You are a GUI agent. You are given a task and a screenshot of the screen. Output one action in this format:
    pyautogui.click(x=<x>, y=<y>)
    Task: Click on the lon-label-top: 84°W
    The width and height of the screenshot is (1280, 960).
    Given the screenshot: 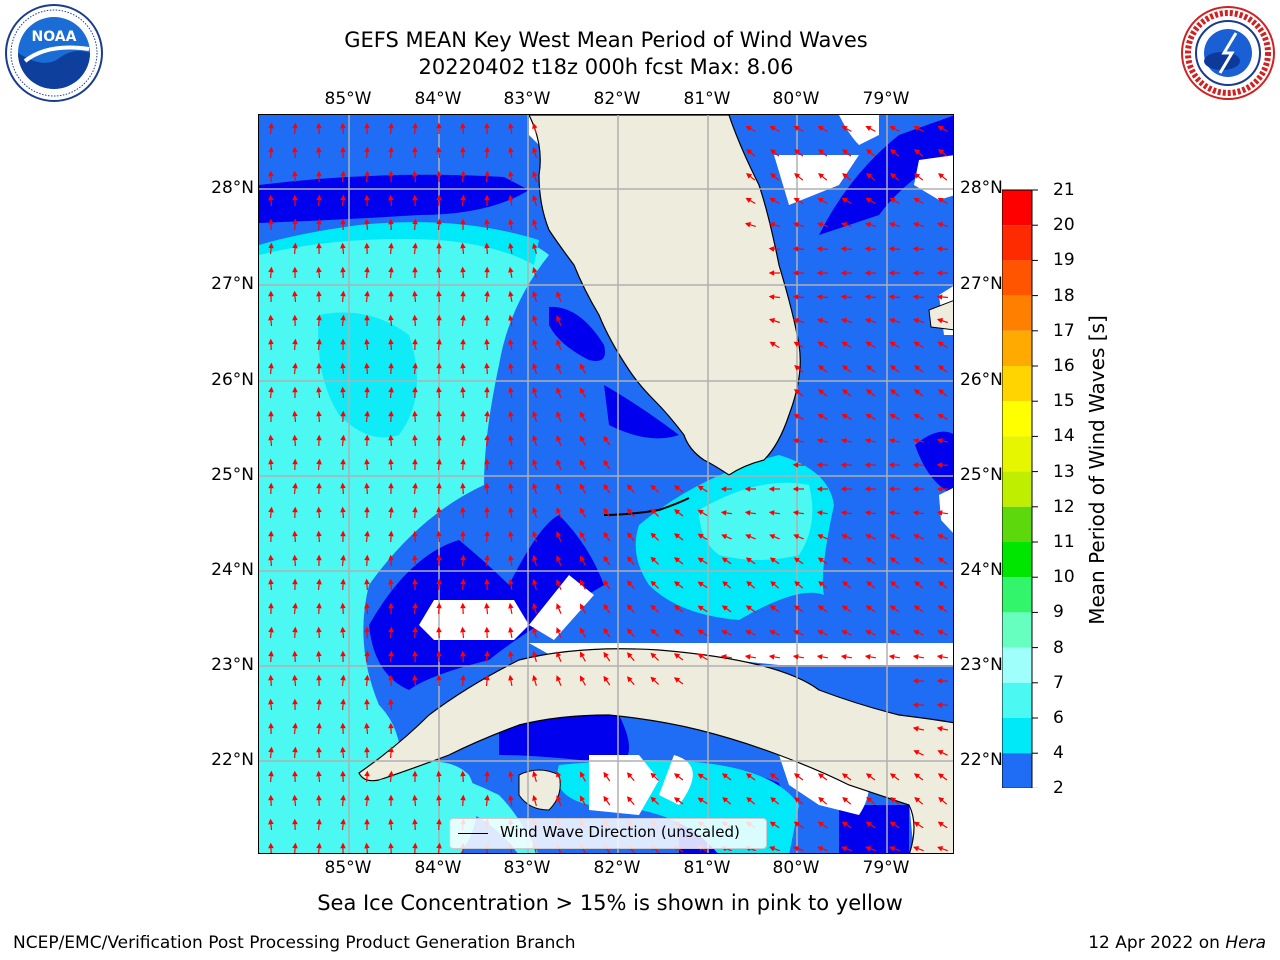 What is the action you would take?
    pyautogui.click(x=438, y=99)
    